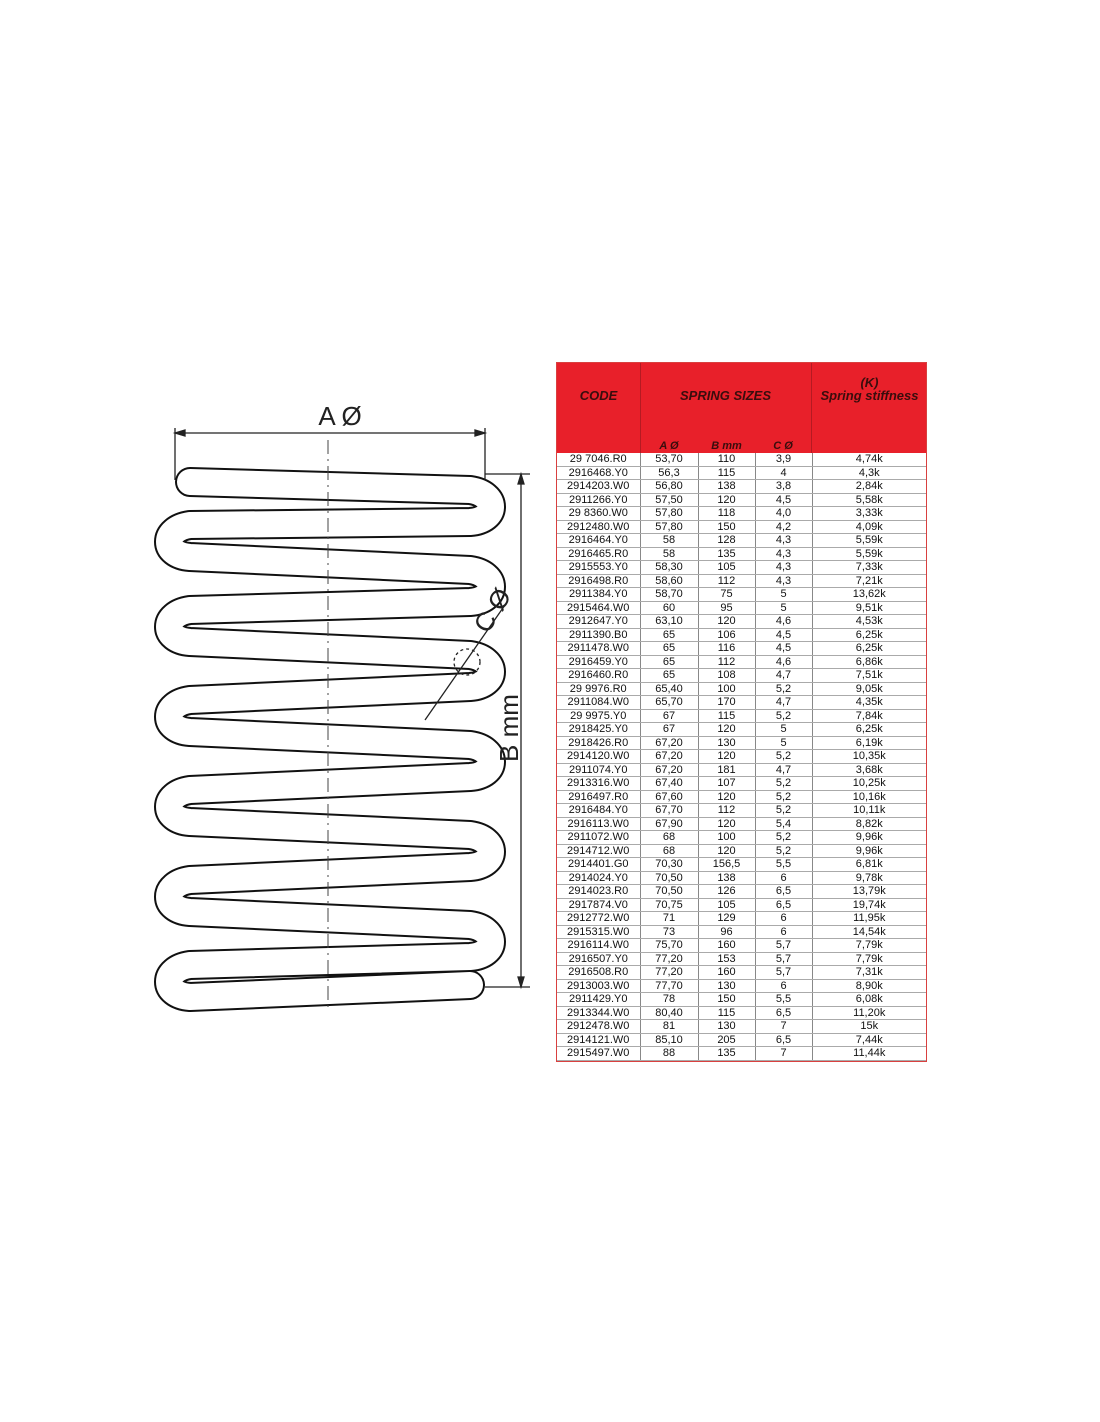 This screenshot has height=1422, width=1100. What do you see at coordinates (727, 635) in the screenshot?
I see `cell-b-length: 106` at bounding box center [727, 635].